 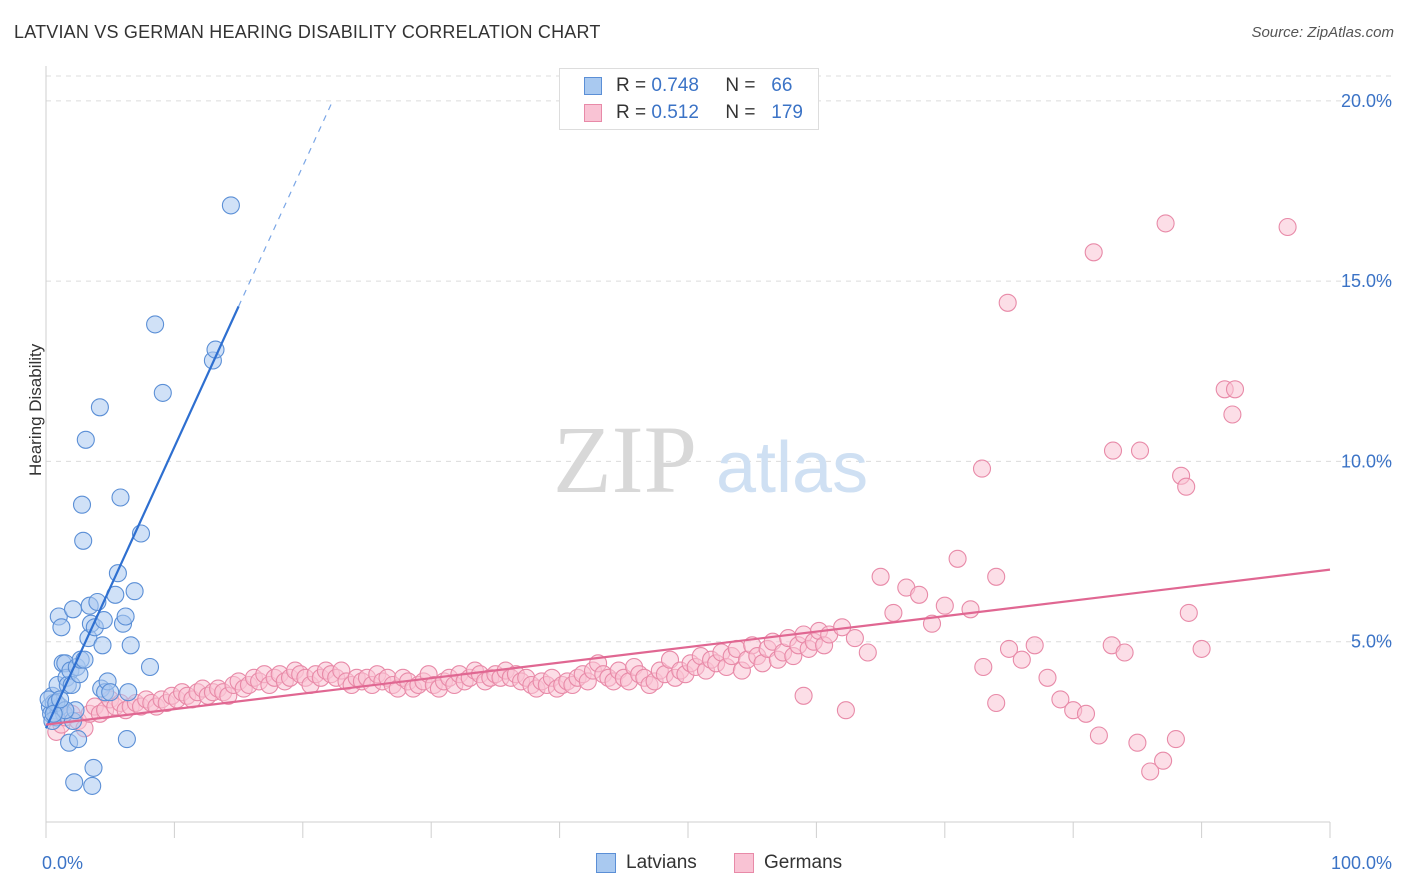 What do you see at coordinates (625, 459) in the screenshot?
I see `watermark-zip: ZIP` at bounding box center [625, 459].